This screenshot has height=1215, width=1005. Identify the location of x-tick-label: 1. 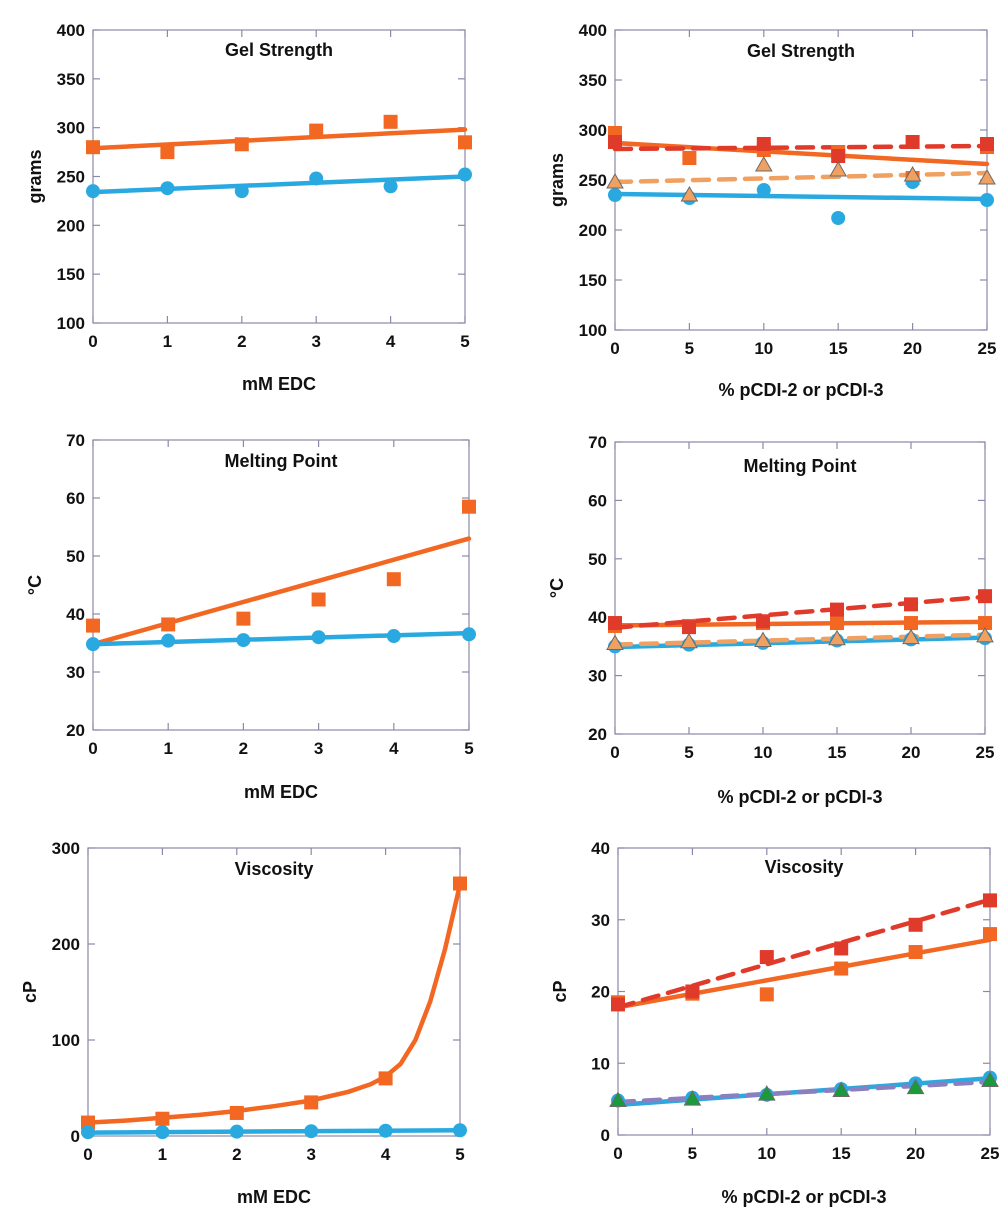
(167, 748).